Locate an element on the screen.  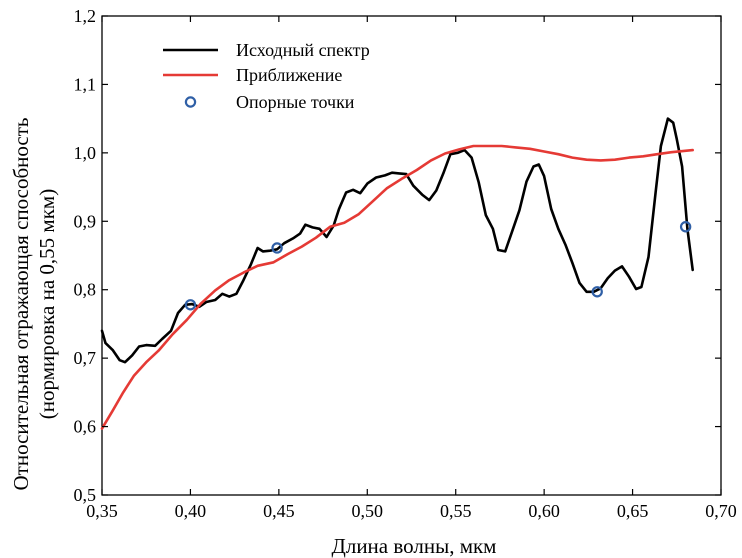
y-tick-label: 0,7 is located at coordinates (85, 358).